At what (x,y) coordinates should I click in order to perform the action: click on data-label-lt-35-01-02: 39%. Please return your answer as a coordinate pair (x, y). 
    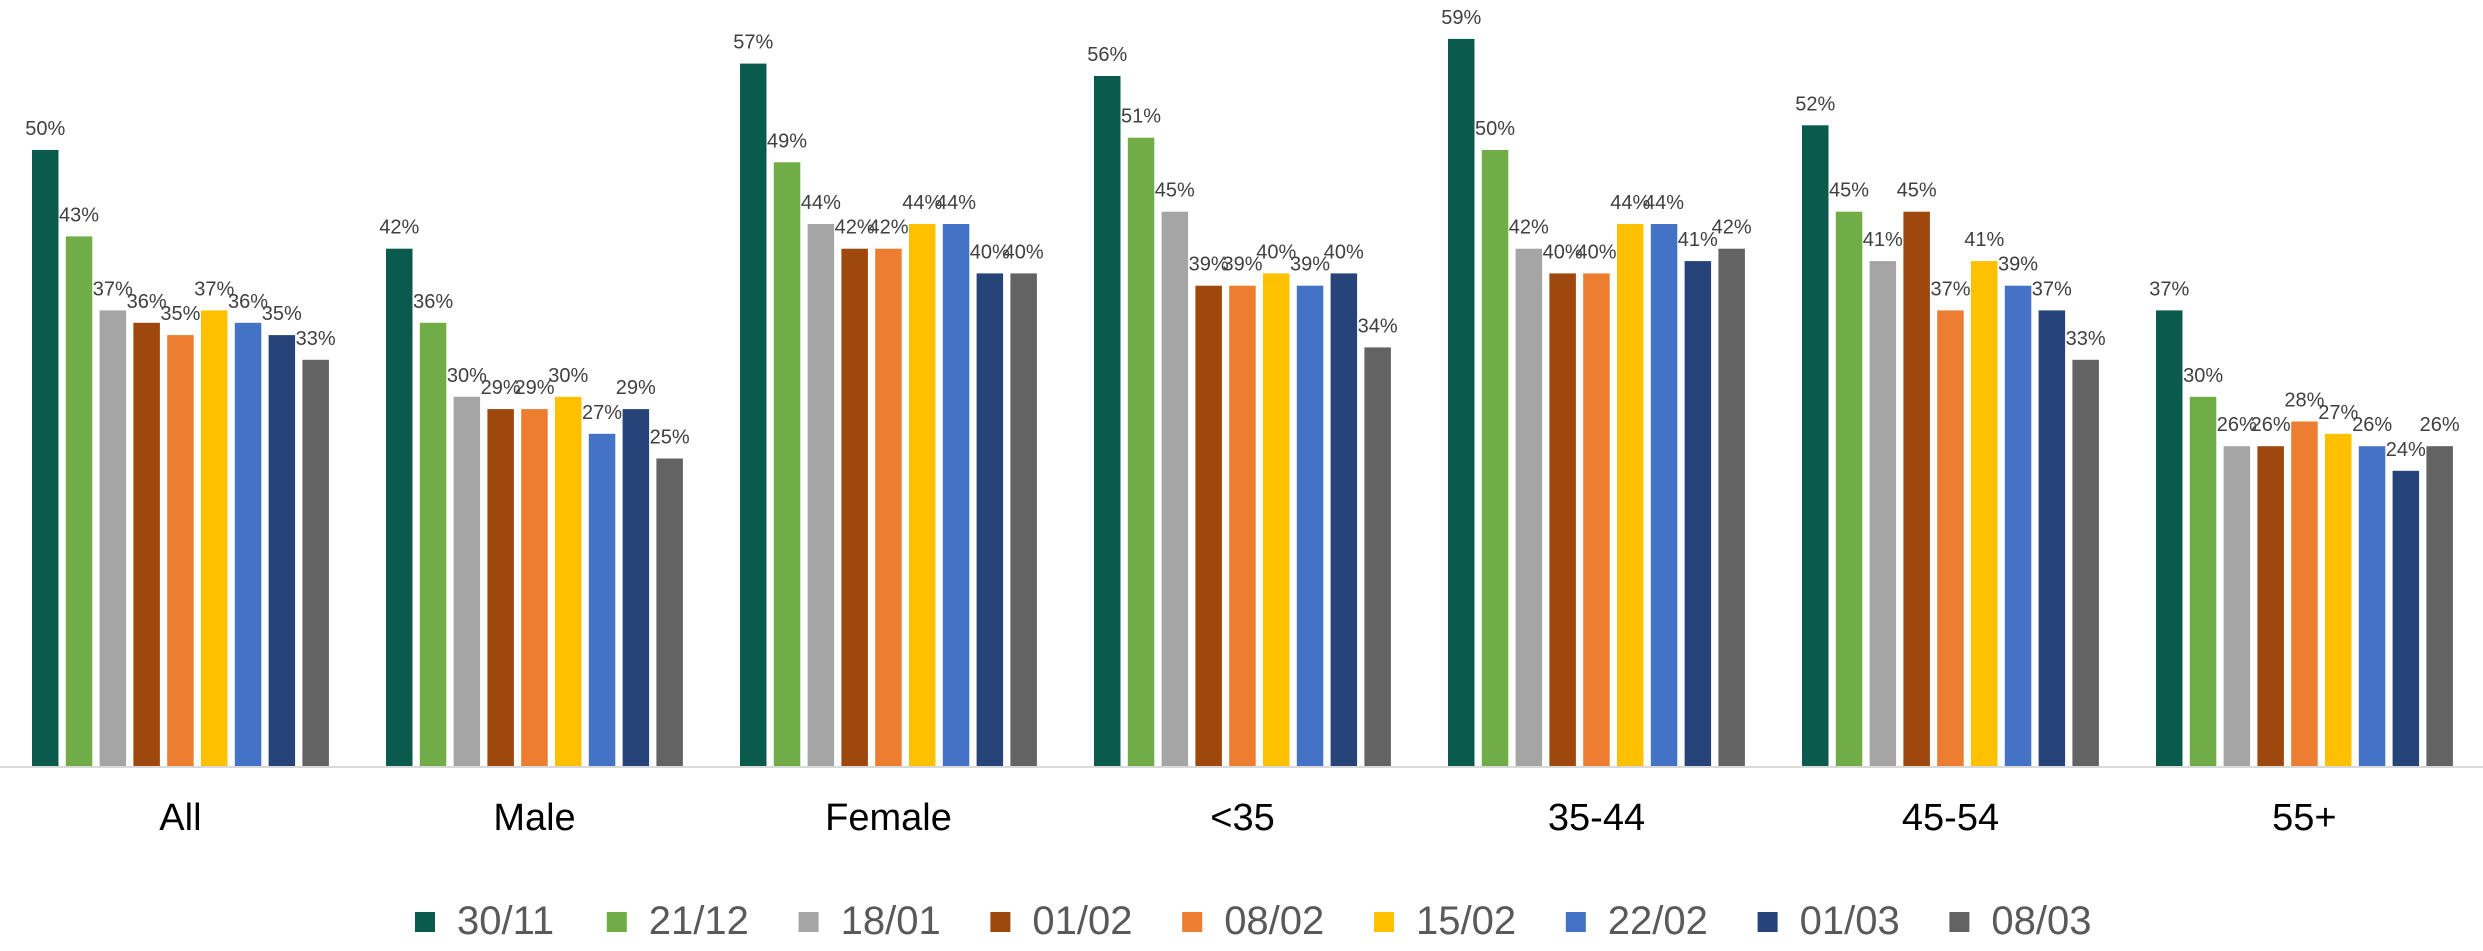
    Looking at the image, I should click on (1209, 265).